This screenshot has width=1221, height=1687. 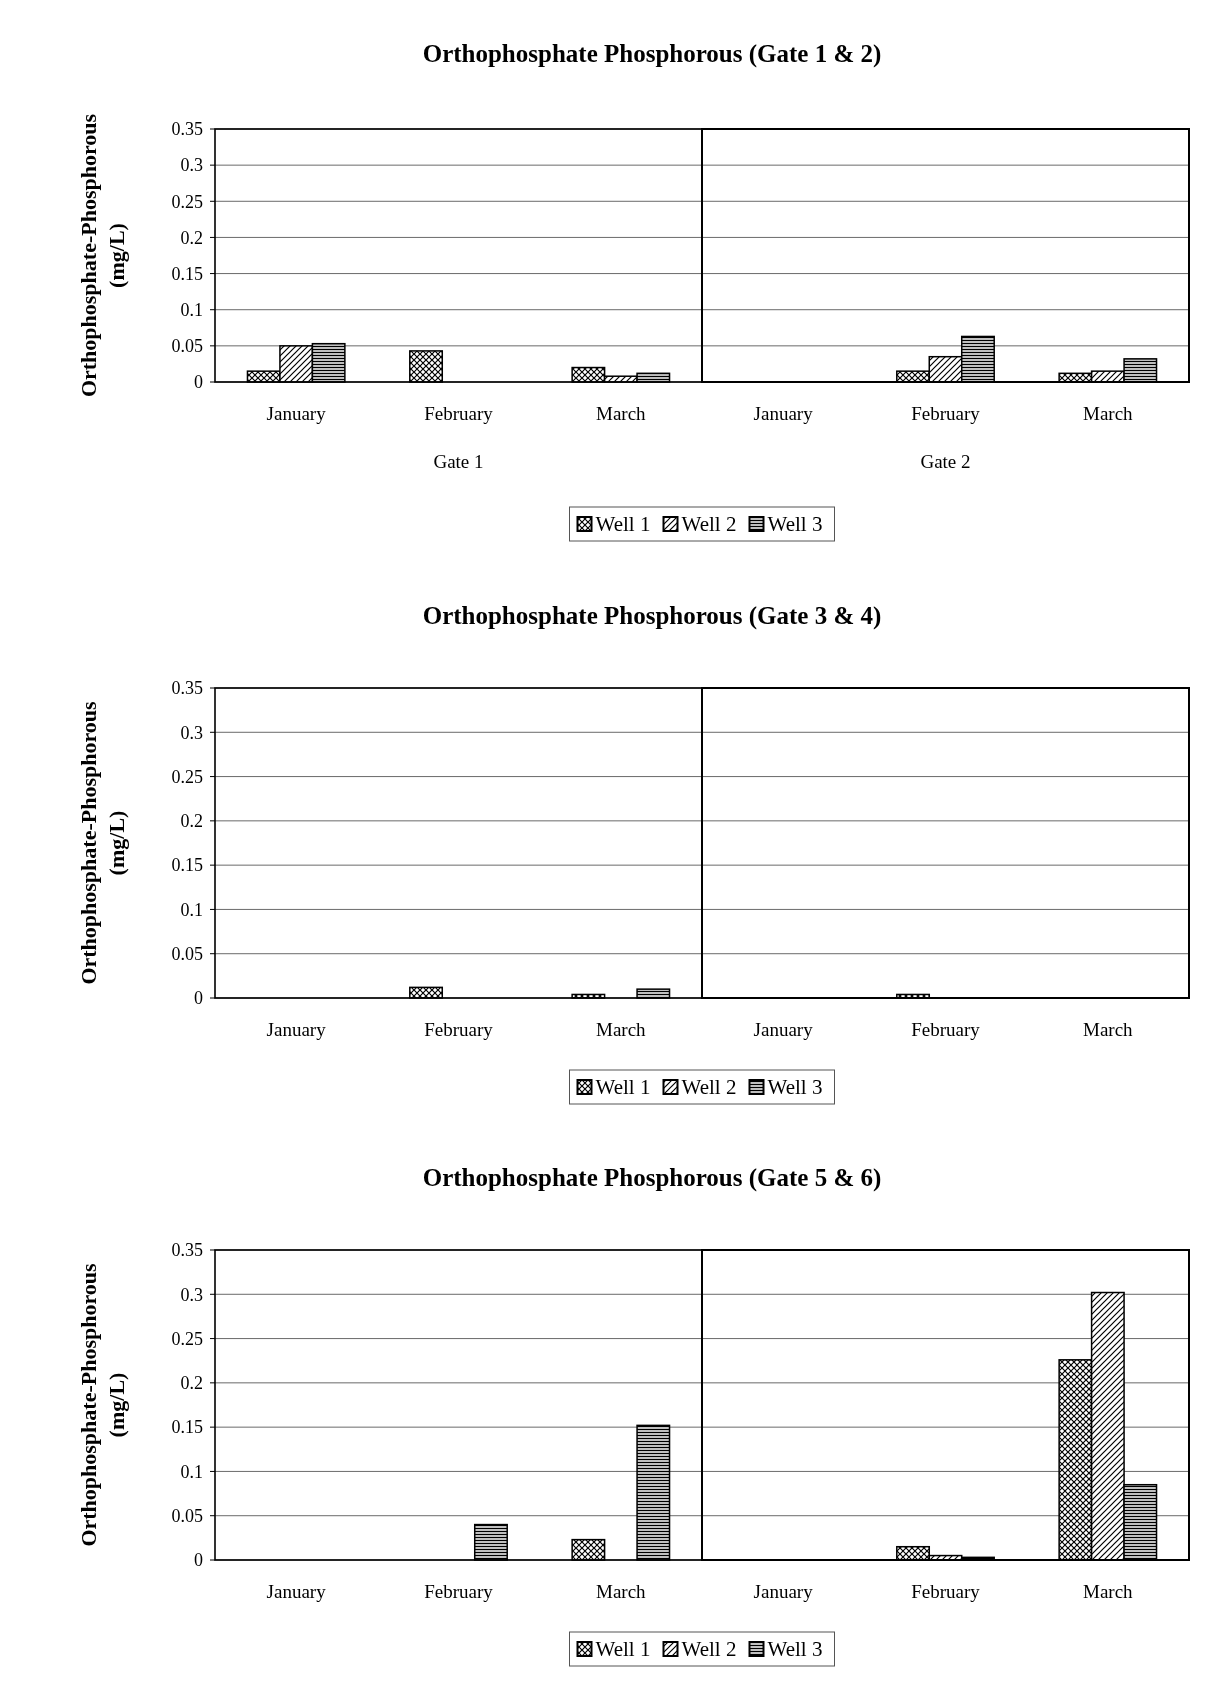 What do you see at coordinates (945, 461) in the screenshot?
I see `x-axis-title: Gate 2` at bounding box center [945, 461].